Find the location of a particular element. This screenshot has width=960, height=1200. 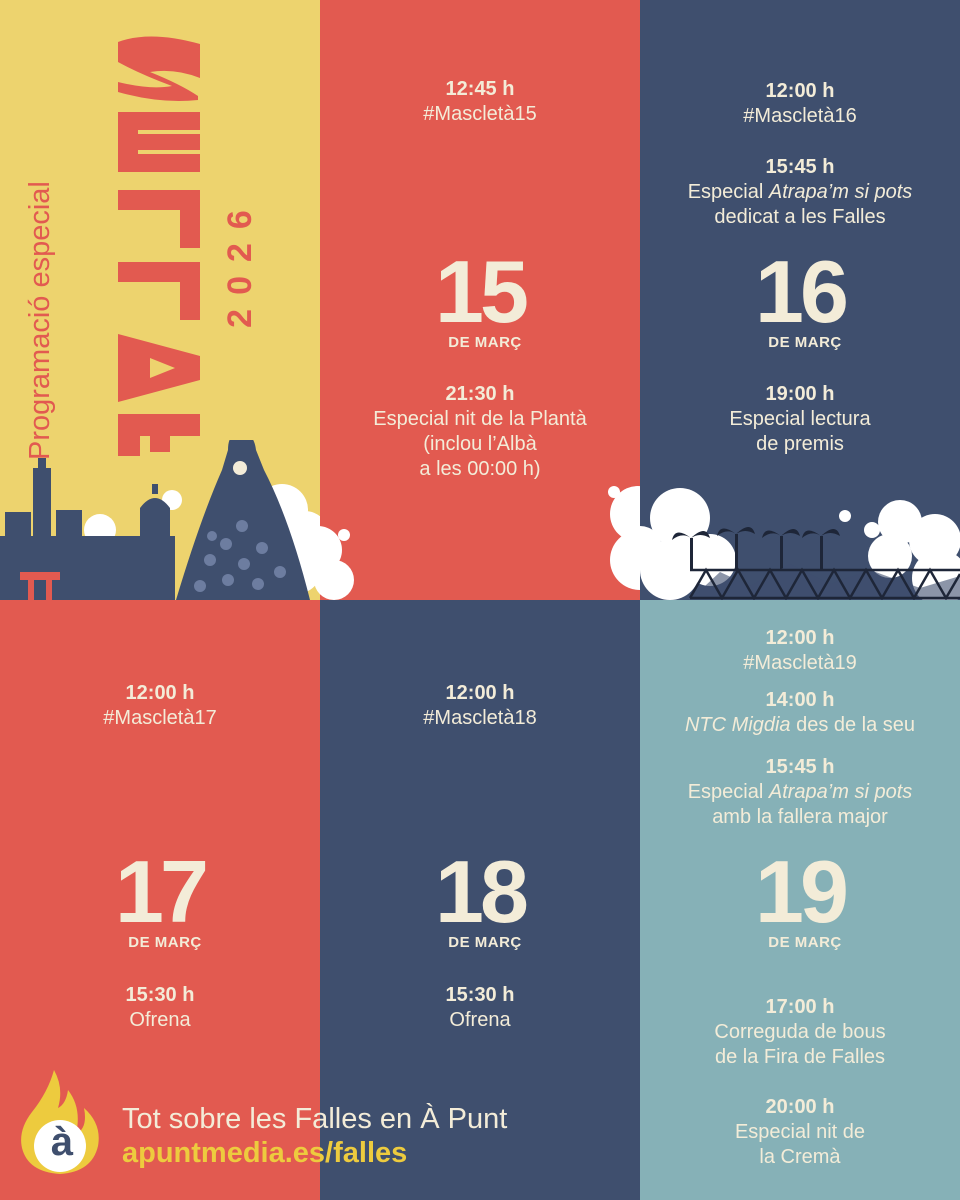

day-17-date: 17 DE MARÇ is located at coordinates (160, 897).